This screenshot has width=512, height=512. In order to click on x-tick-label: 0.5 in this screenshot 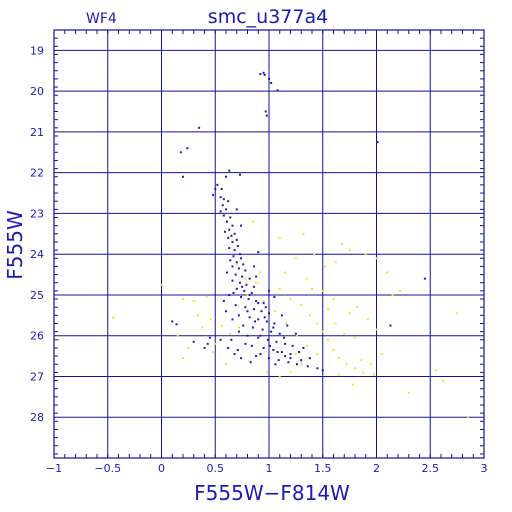, I will do `click(216, 468)`.